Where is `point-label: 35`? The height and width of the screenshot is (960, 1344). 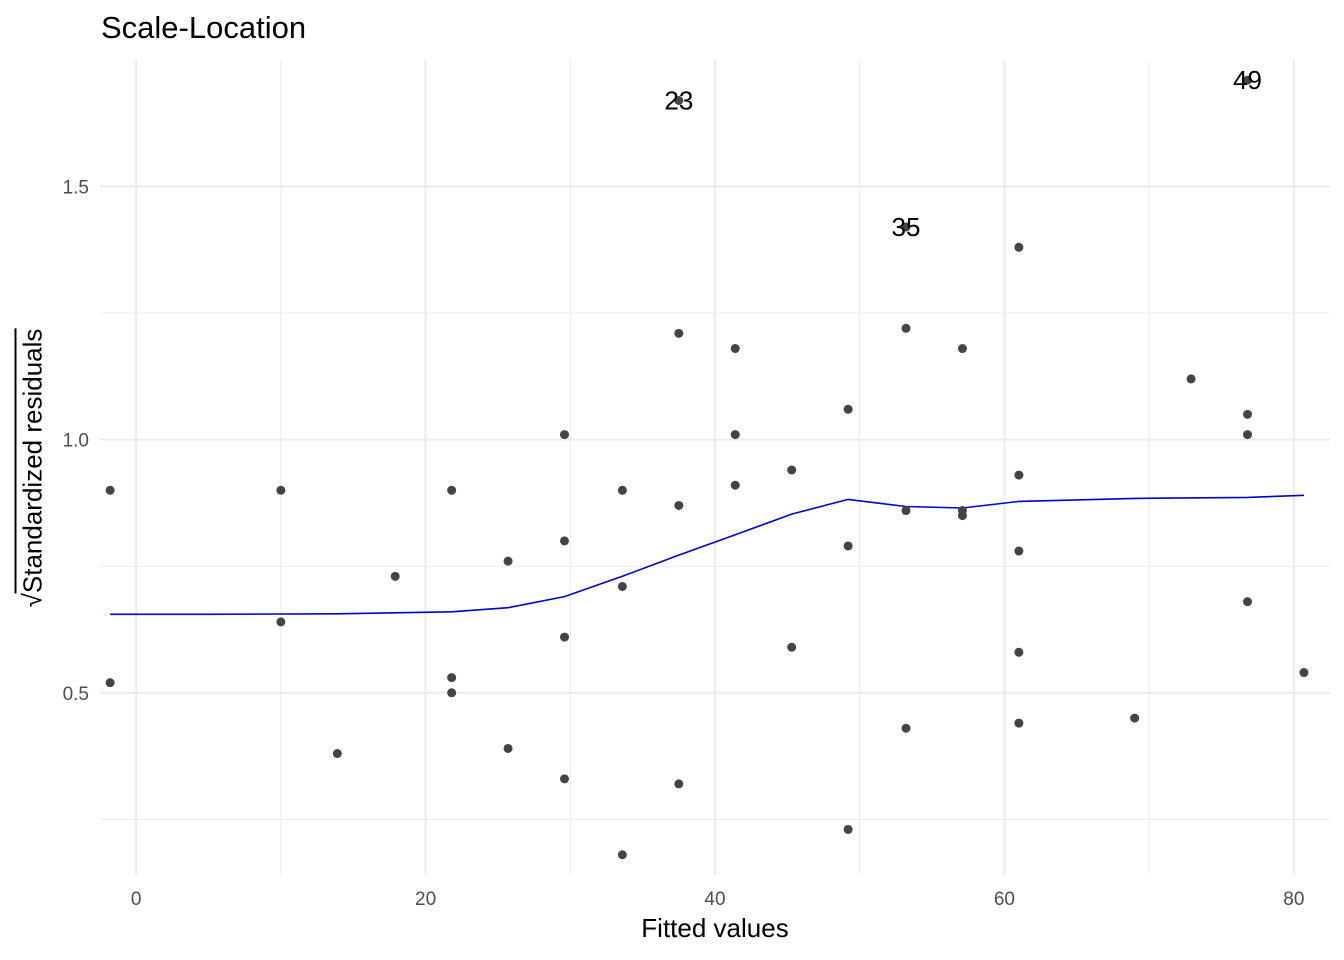
point-label: 35 is located at coordinates (906, 227).